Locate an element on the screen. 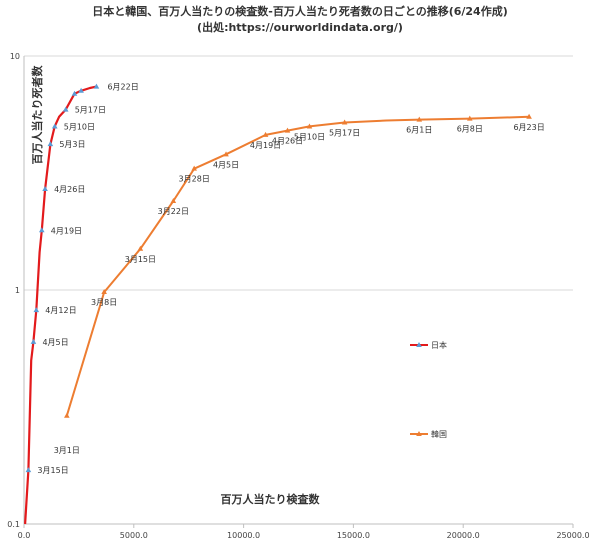  x-axis-title: 百万人当たり検査数 is located at coordinates (271, 499).